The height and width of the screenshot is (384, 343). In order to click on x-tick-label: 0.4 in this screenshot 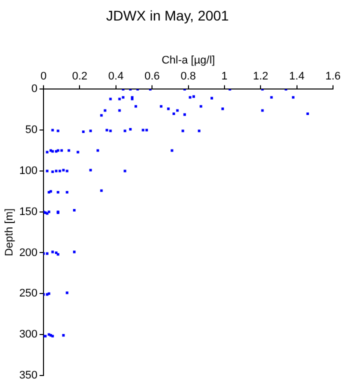, I will do `click(116, 76)`.